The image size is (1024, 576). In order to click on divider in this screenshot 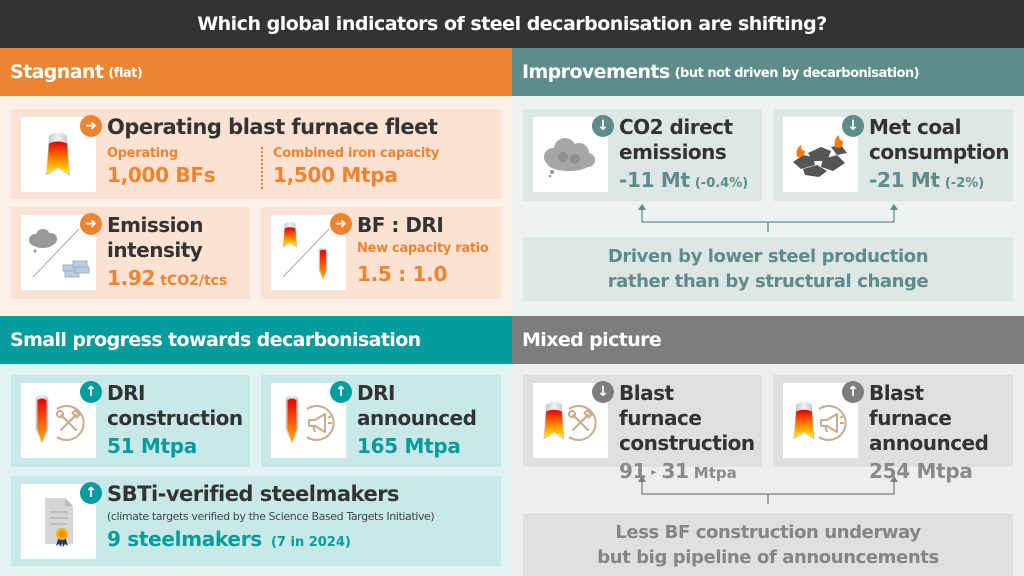, I will do `click(262, 168)`.